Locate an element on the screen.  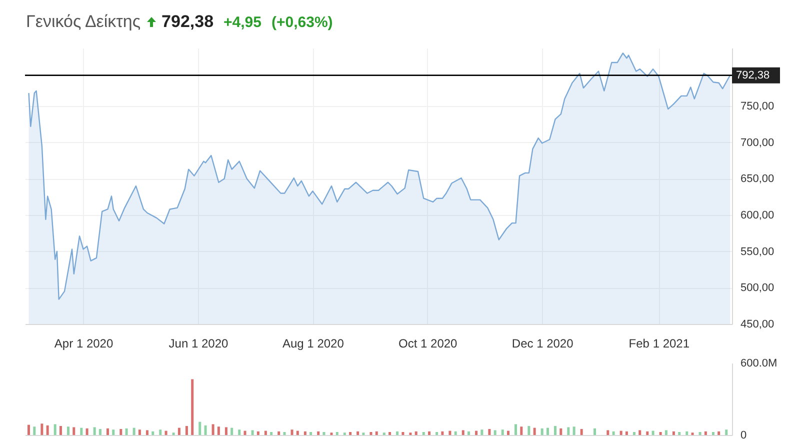
chart-title: Γενικός Δείκτης is located at coordinates (83, 22).